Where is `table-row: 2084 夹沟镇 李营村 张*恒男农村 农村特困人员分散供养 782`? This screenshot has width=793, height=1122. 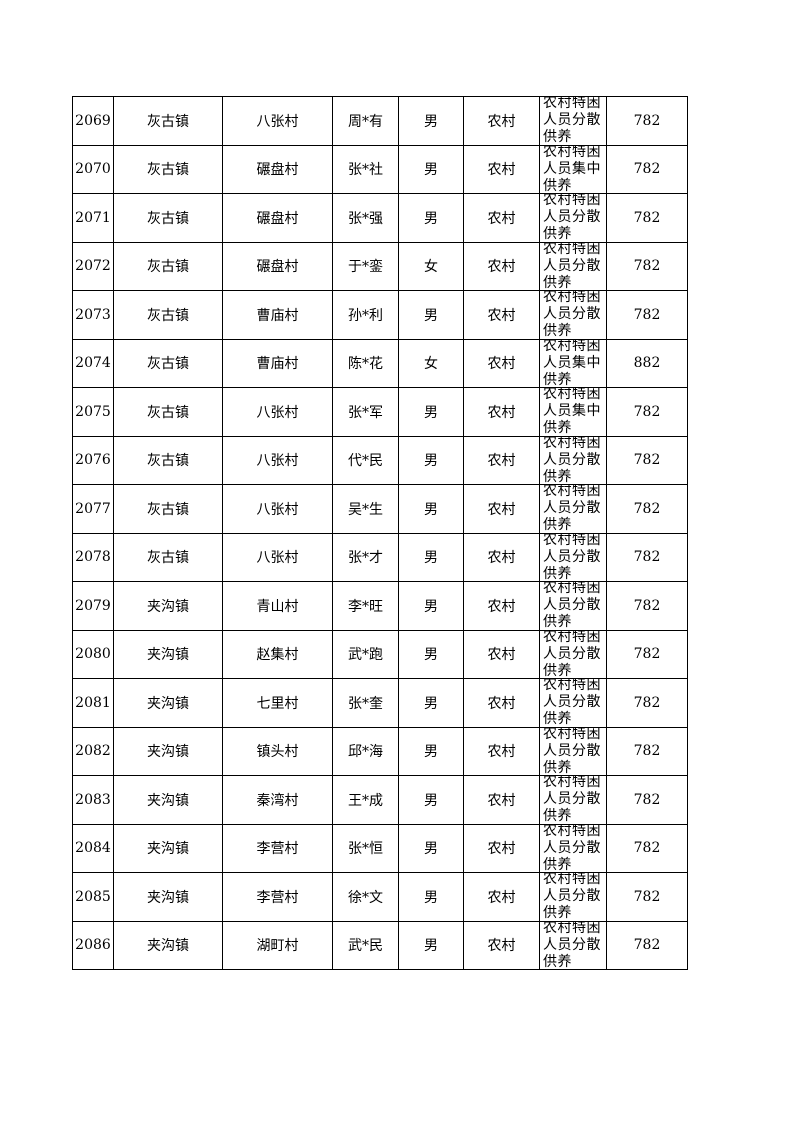 table-row: 2084 夹沟镇 李营村 张*恒男农村 农村特困人员分散供养 782 is located at coordinates (380, 848).